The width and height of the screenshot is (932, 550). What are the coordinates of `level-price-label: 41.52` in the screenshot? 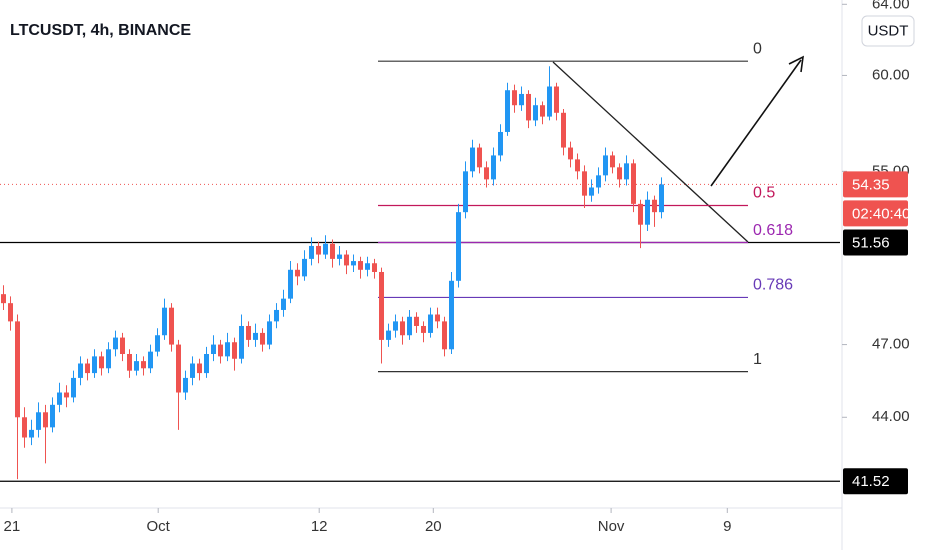 It's located at (871, 481).